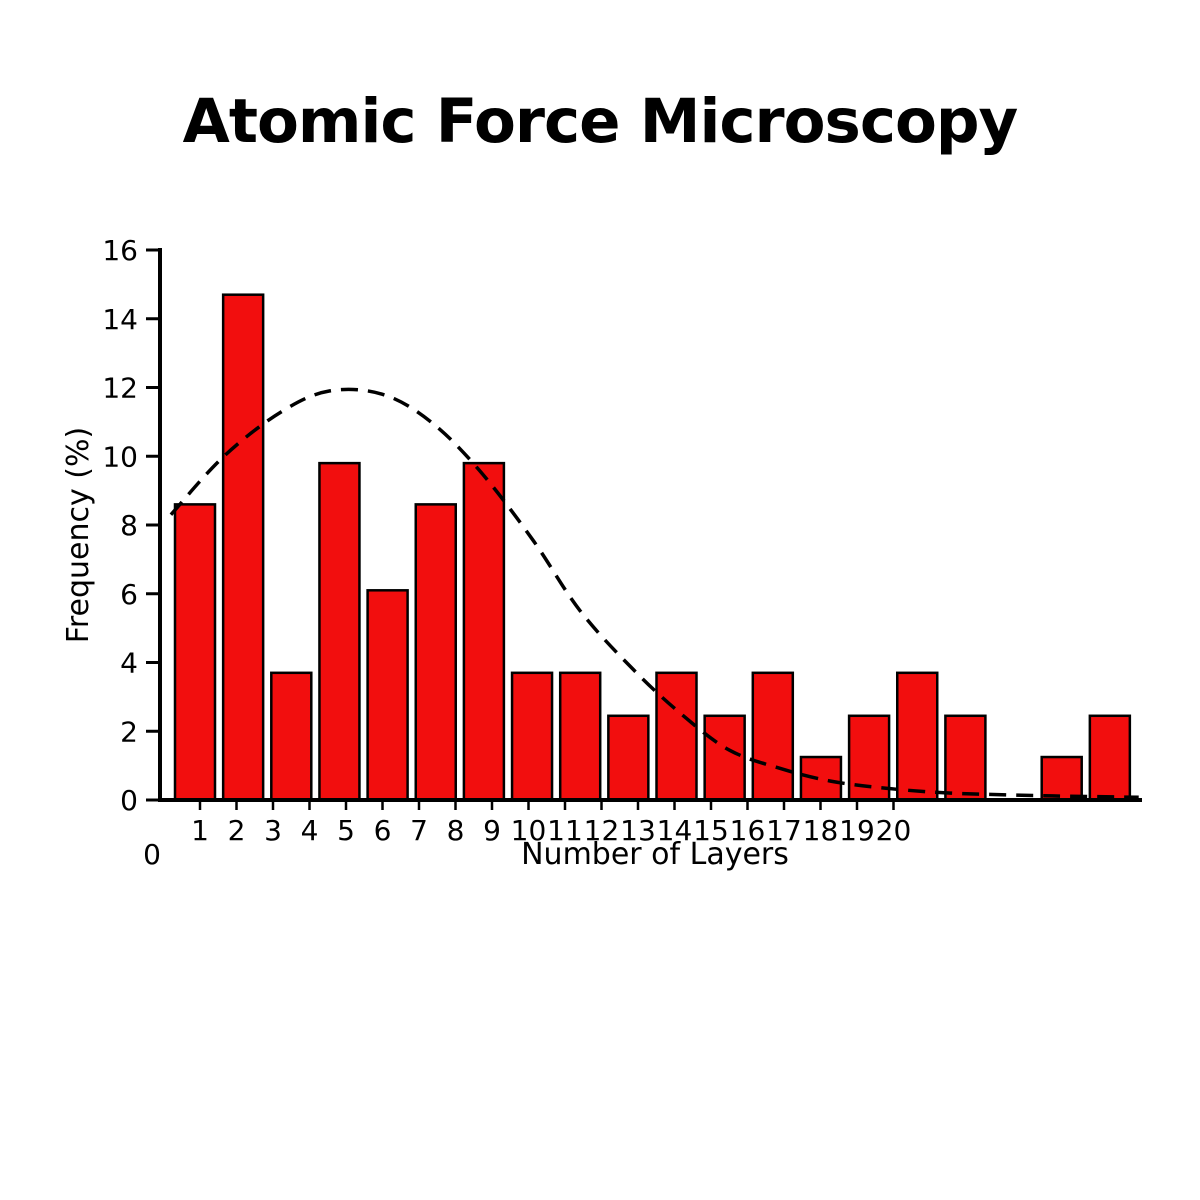 Image resolution: width=1200 pixels, height=1200 pixels. Describe the element at coordinates (383, 830) in the screenshot. I see `x-tick-label: 6` at that location.